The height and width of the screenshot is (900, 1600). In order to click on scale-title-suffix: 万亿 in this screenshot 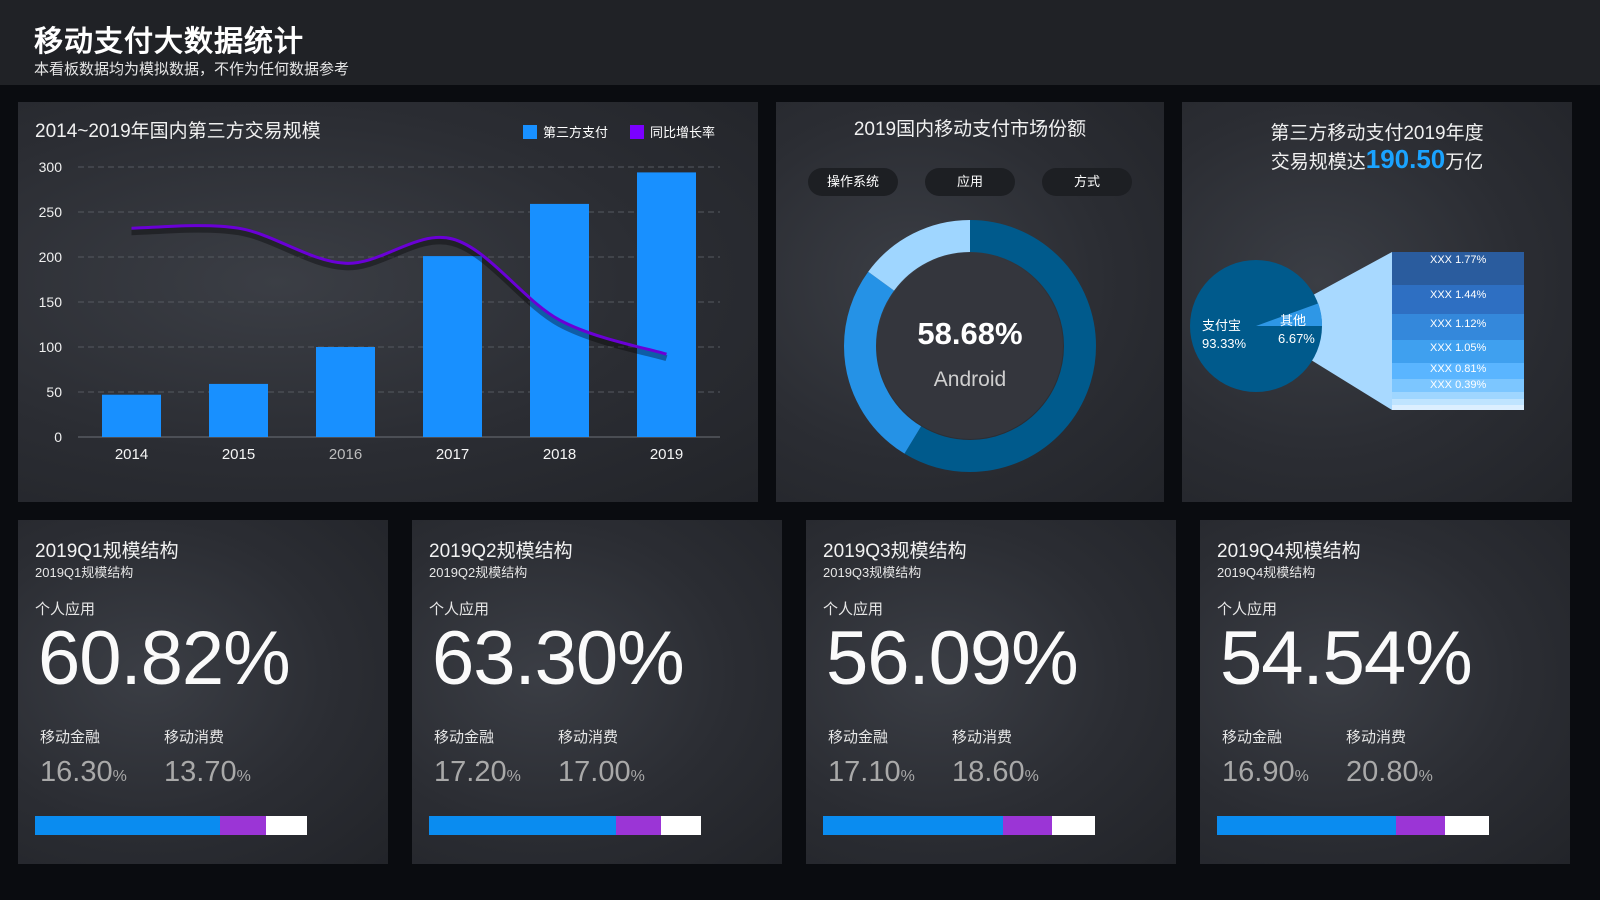, I will do `click(1464, 162)`.